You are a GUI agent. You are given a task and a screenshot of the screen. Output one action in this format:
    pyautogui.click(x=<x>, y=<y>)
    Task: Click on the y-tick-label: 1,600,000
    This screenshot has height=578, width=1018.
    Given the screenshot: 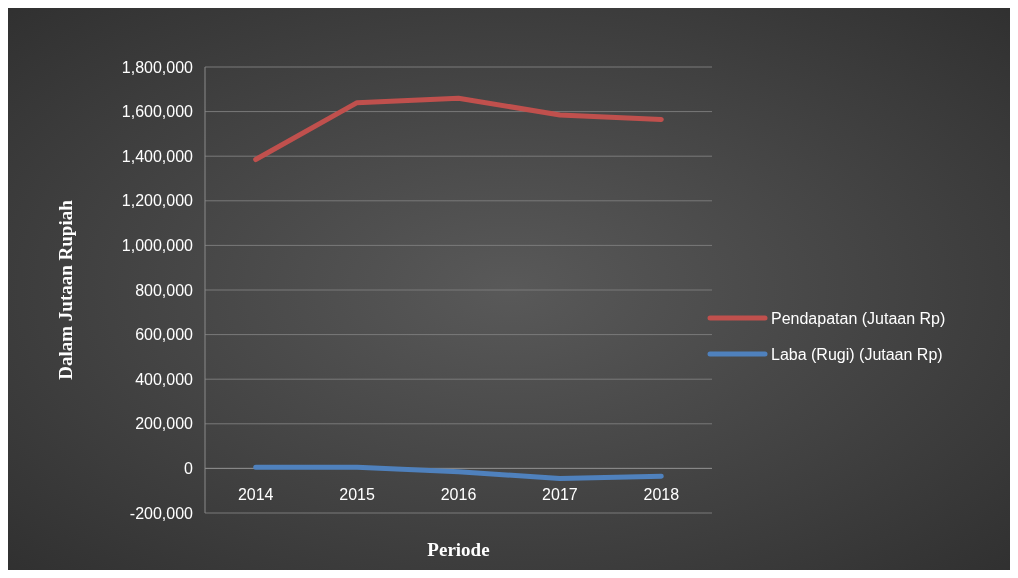 What is the action you would take?
    pyautogui.click(x=157, y=112)
    